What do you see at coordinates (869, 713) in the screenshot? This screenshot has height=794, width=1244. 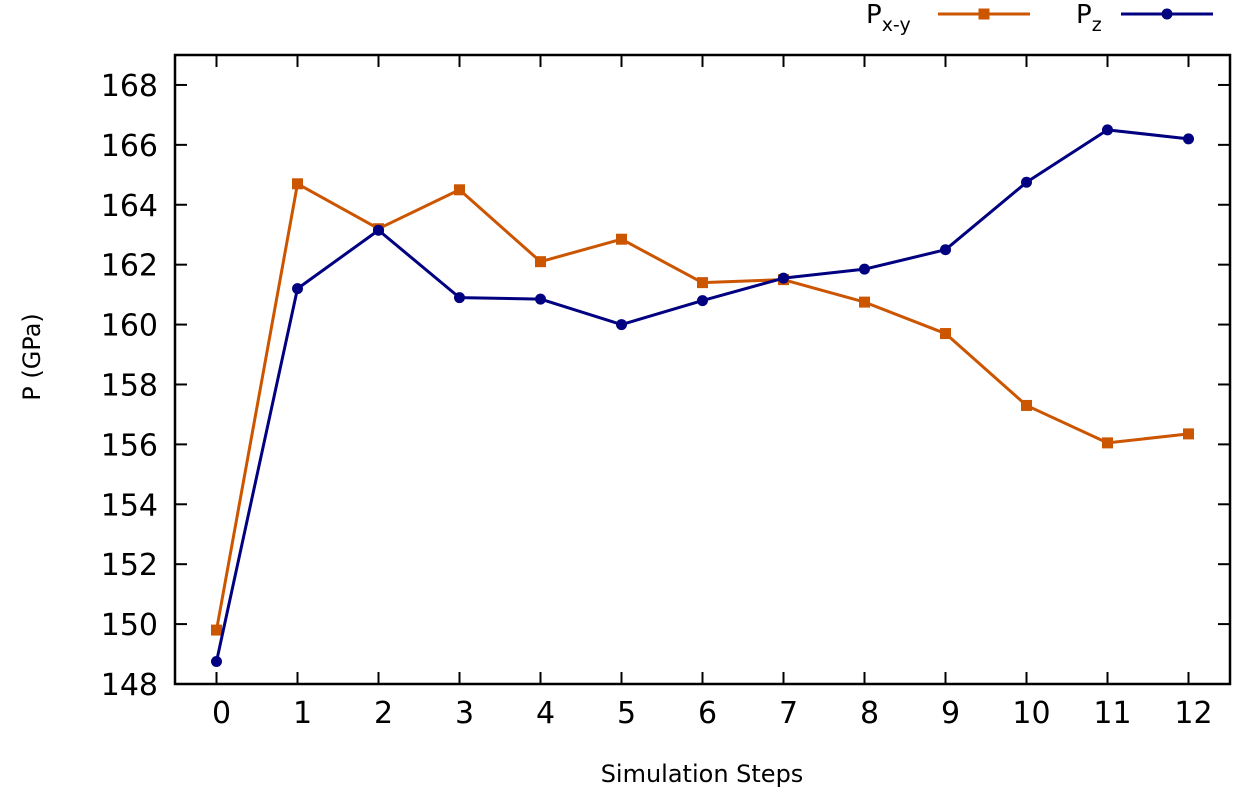 I see `x-tick-label: 8` at bounding box center [869, 713].